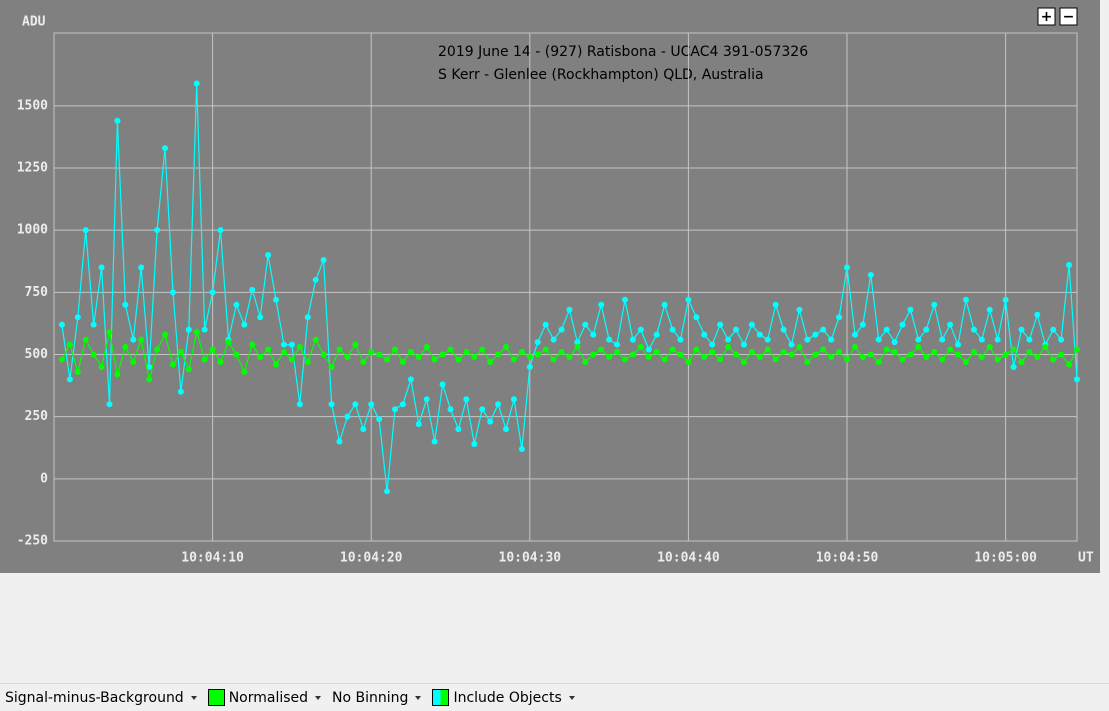 This screenshot has height=711, width=1109. I want to click on y-tick-label: 1500, so click(32, 105).